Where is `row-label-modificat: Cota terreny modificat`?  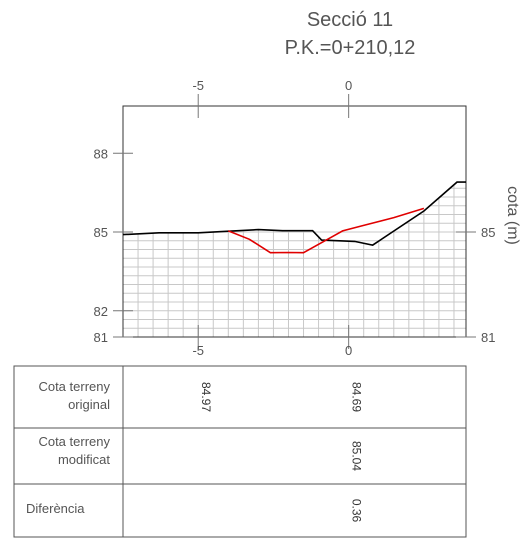 row-label-modificat: Cota terreny modificat is located at coordinates (74, 450).